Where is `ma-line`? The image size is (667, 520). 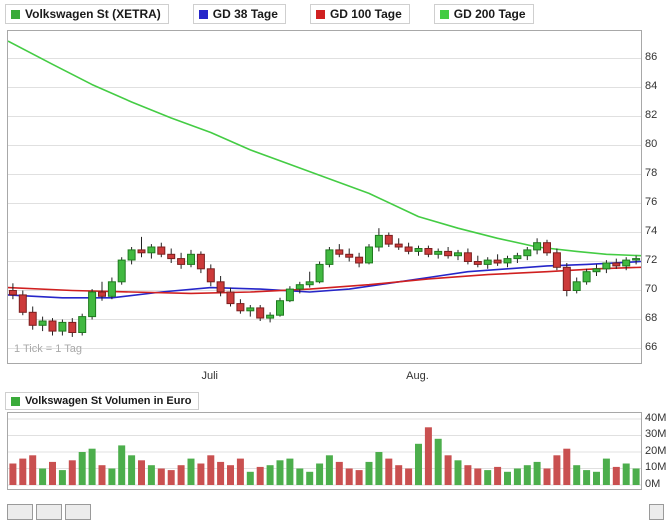
ma-line is located at coordinates (324, 280).